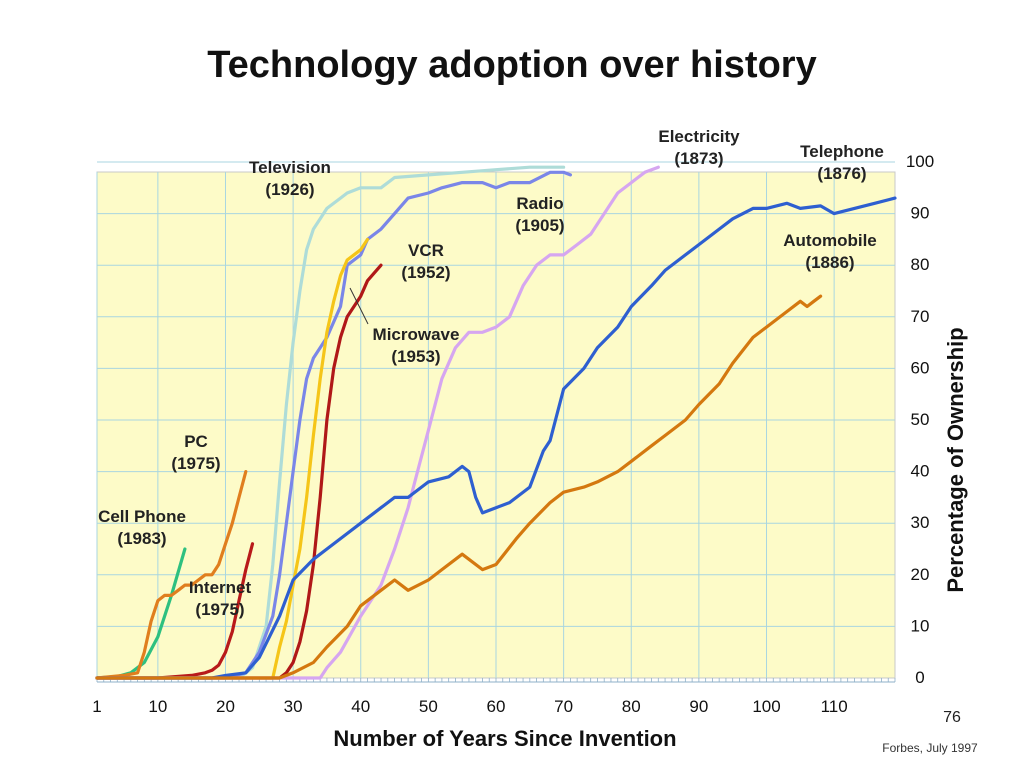 This screenshot has height=768, width=1024. I want to click on series-line-internet, so click(175, 611).